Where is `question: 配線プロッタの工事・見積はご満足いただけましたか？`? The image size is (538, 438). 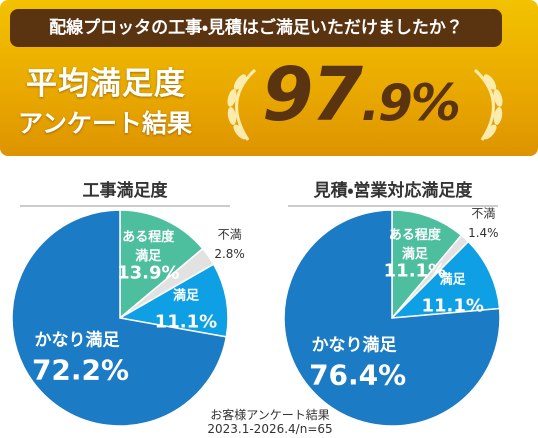
question: 配線プロッタの工事・見積はご満足いただけましたか？ is located at coordinates (256, 28).